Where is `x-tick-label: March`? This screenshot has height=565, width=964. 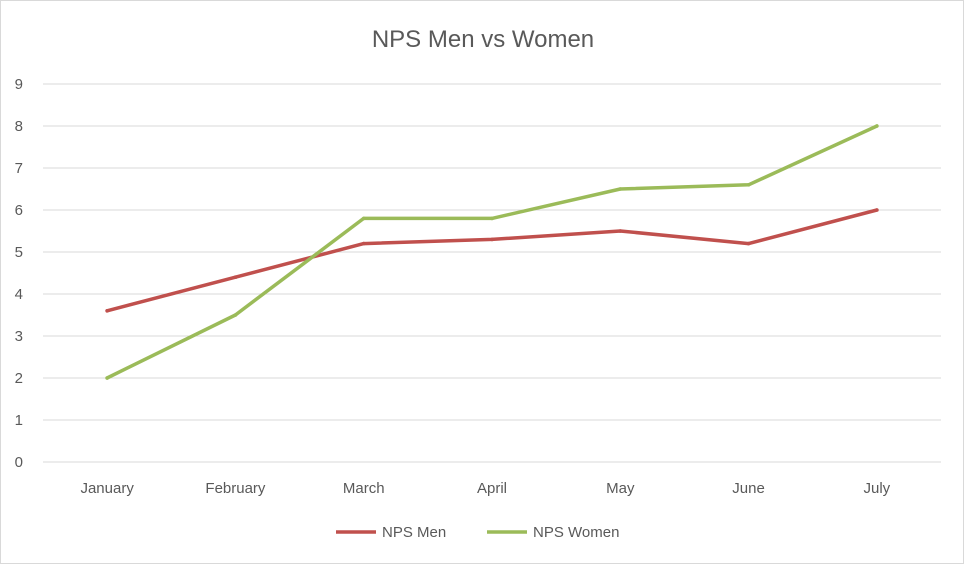 x-tick-label: March is located at coordinates (364, 488).